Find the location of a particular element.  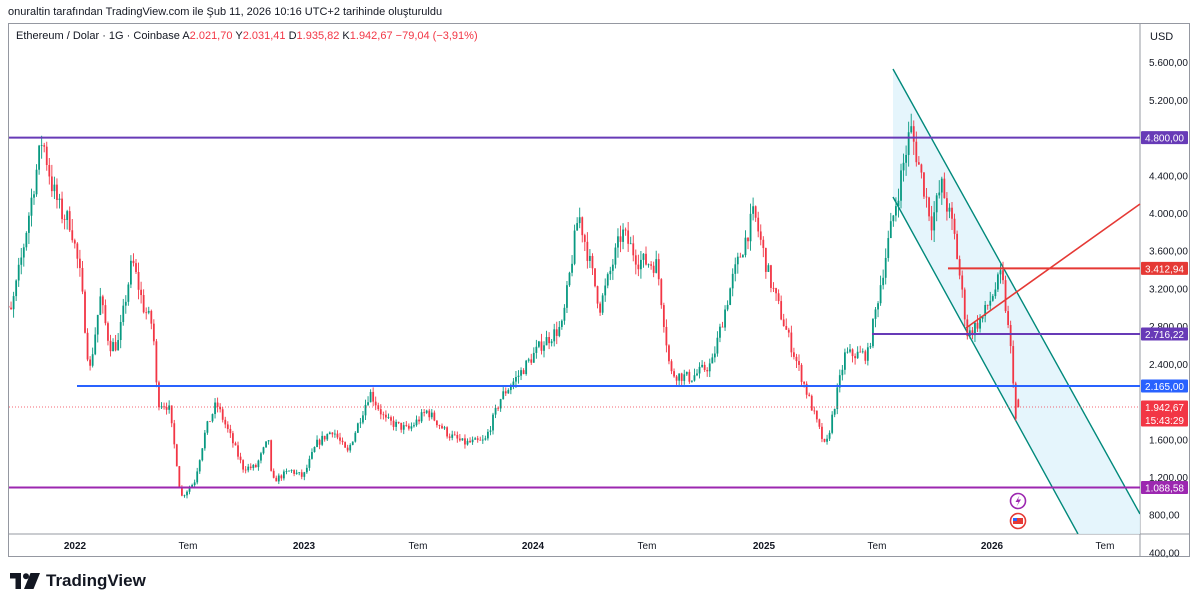

symbol-name: Ethereum / Dolar · 1G · Coinbase is located at coordinates (98, 36).